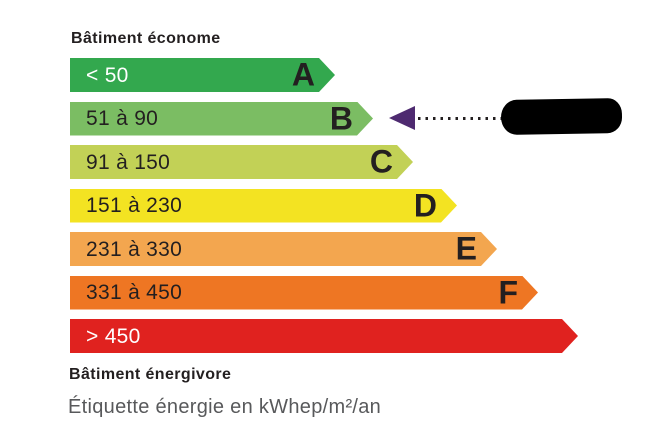 The image size is (667, 441). I want to click on energy-bar-D: 151 à 230 D, so click(263, 206).